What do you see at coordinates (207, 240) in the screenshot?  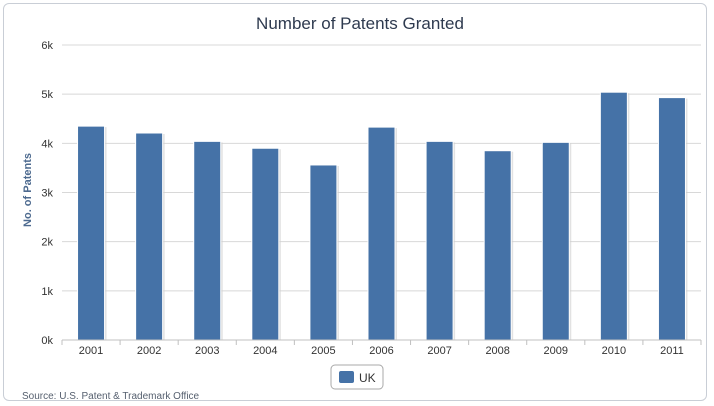 I see `bar-2003` at bounding box center [207, 240].